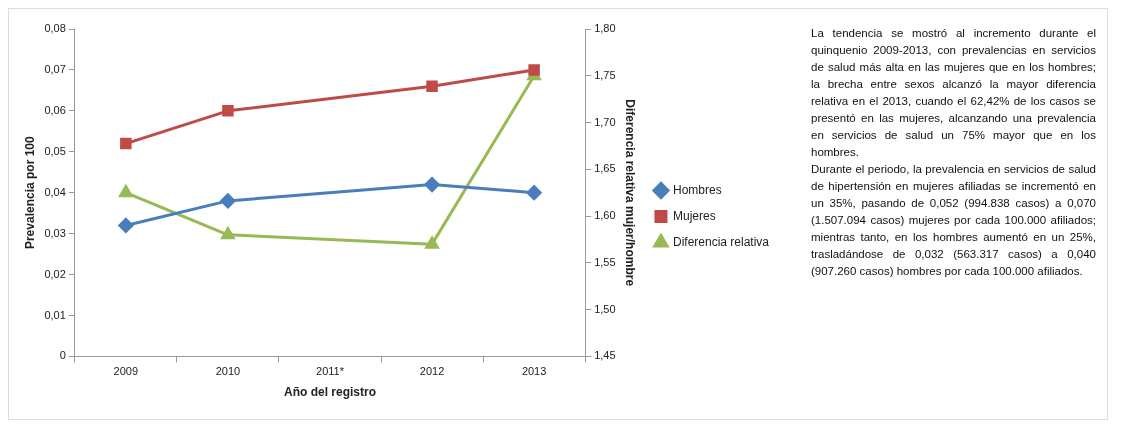 The width and height of the screenshot is (1122, 433). What do you see at coordinates (605, 28) in the screenshot?
I see `y2-tick-label: 1,80` at bounding box center [605, 28].